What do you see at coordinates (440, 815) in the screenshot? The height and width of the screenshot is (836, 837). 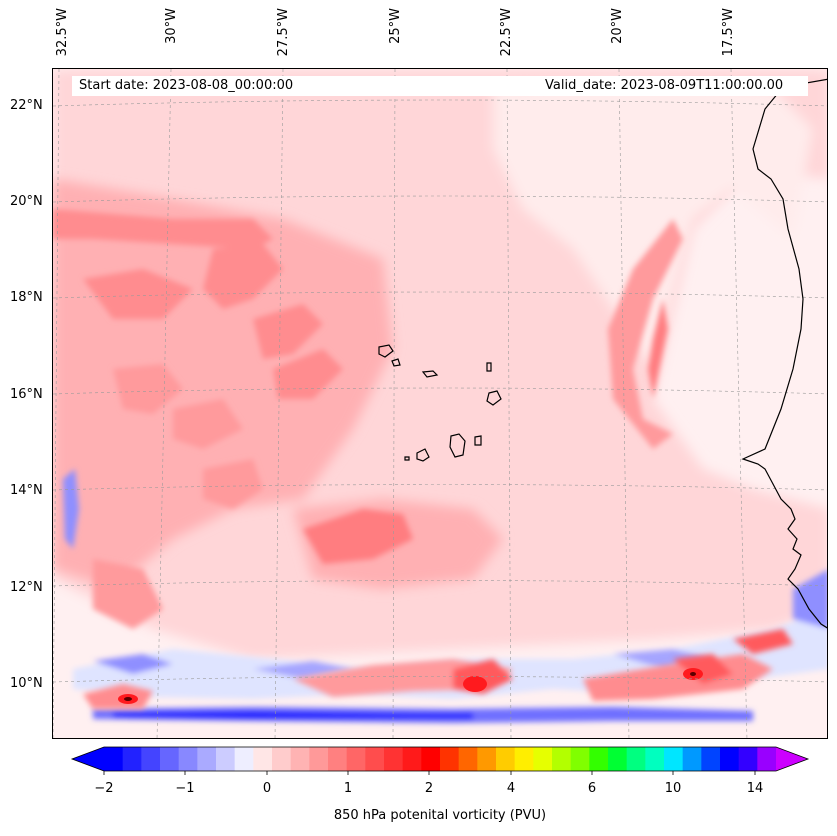 I see `colorbar-label: 850 hPa potenital vorticity (PVU)` at bounding box center [440, 815].